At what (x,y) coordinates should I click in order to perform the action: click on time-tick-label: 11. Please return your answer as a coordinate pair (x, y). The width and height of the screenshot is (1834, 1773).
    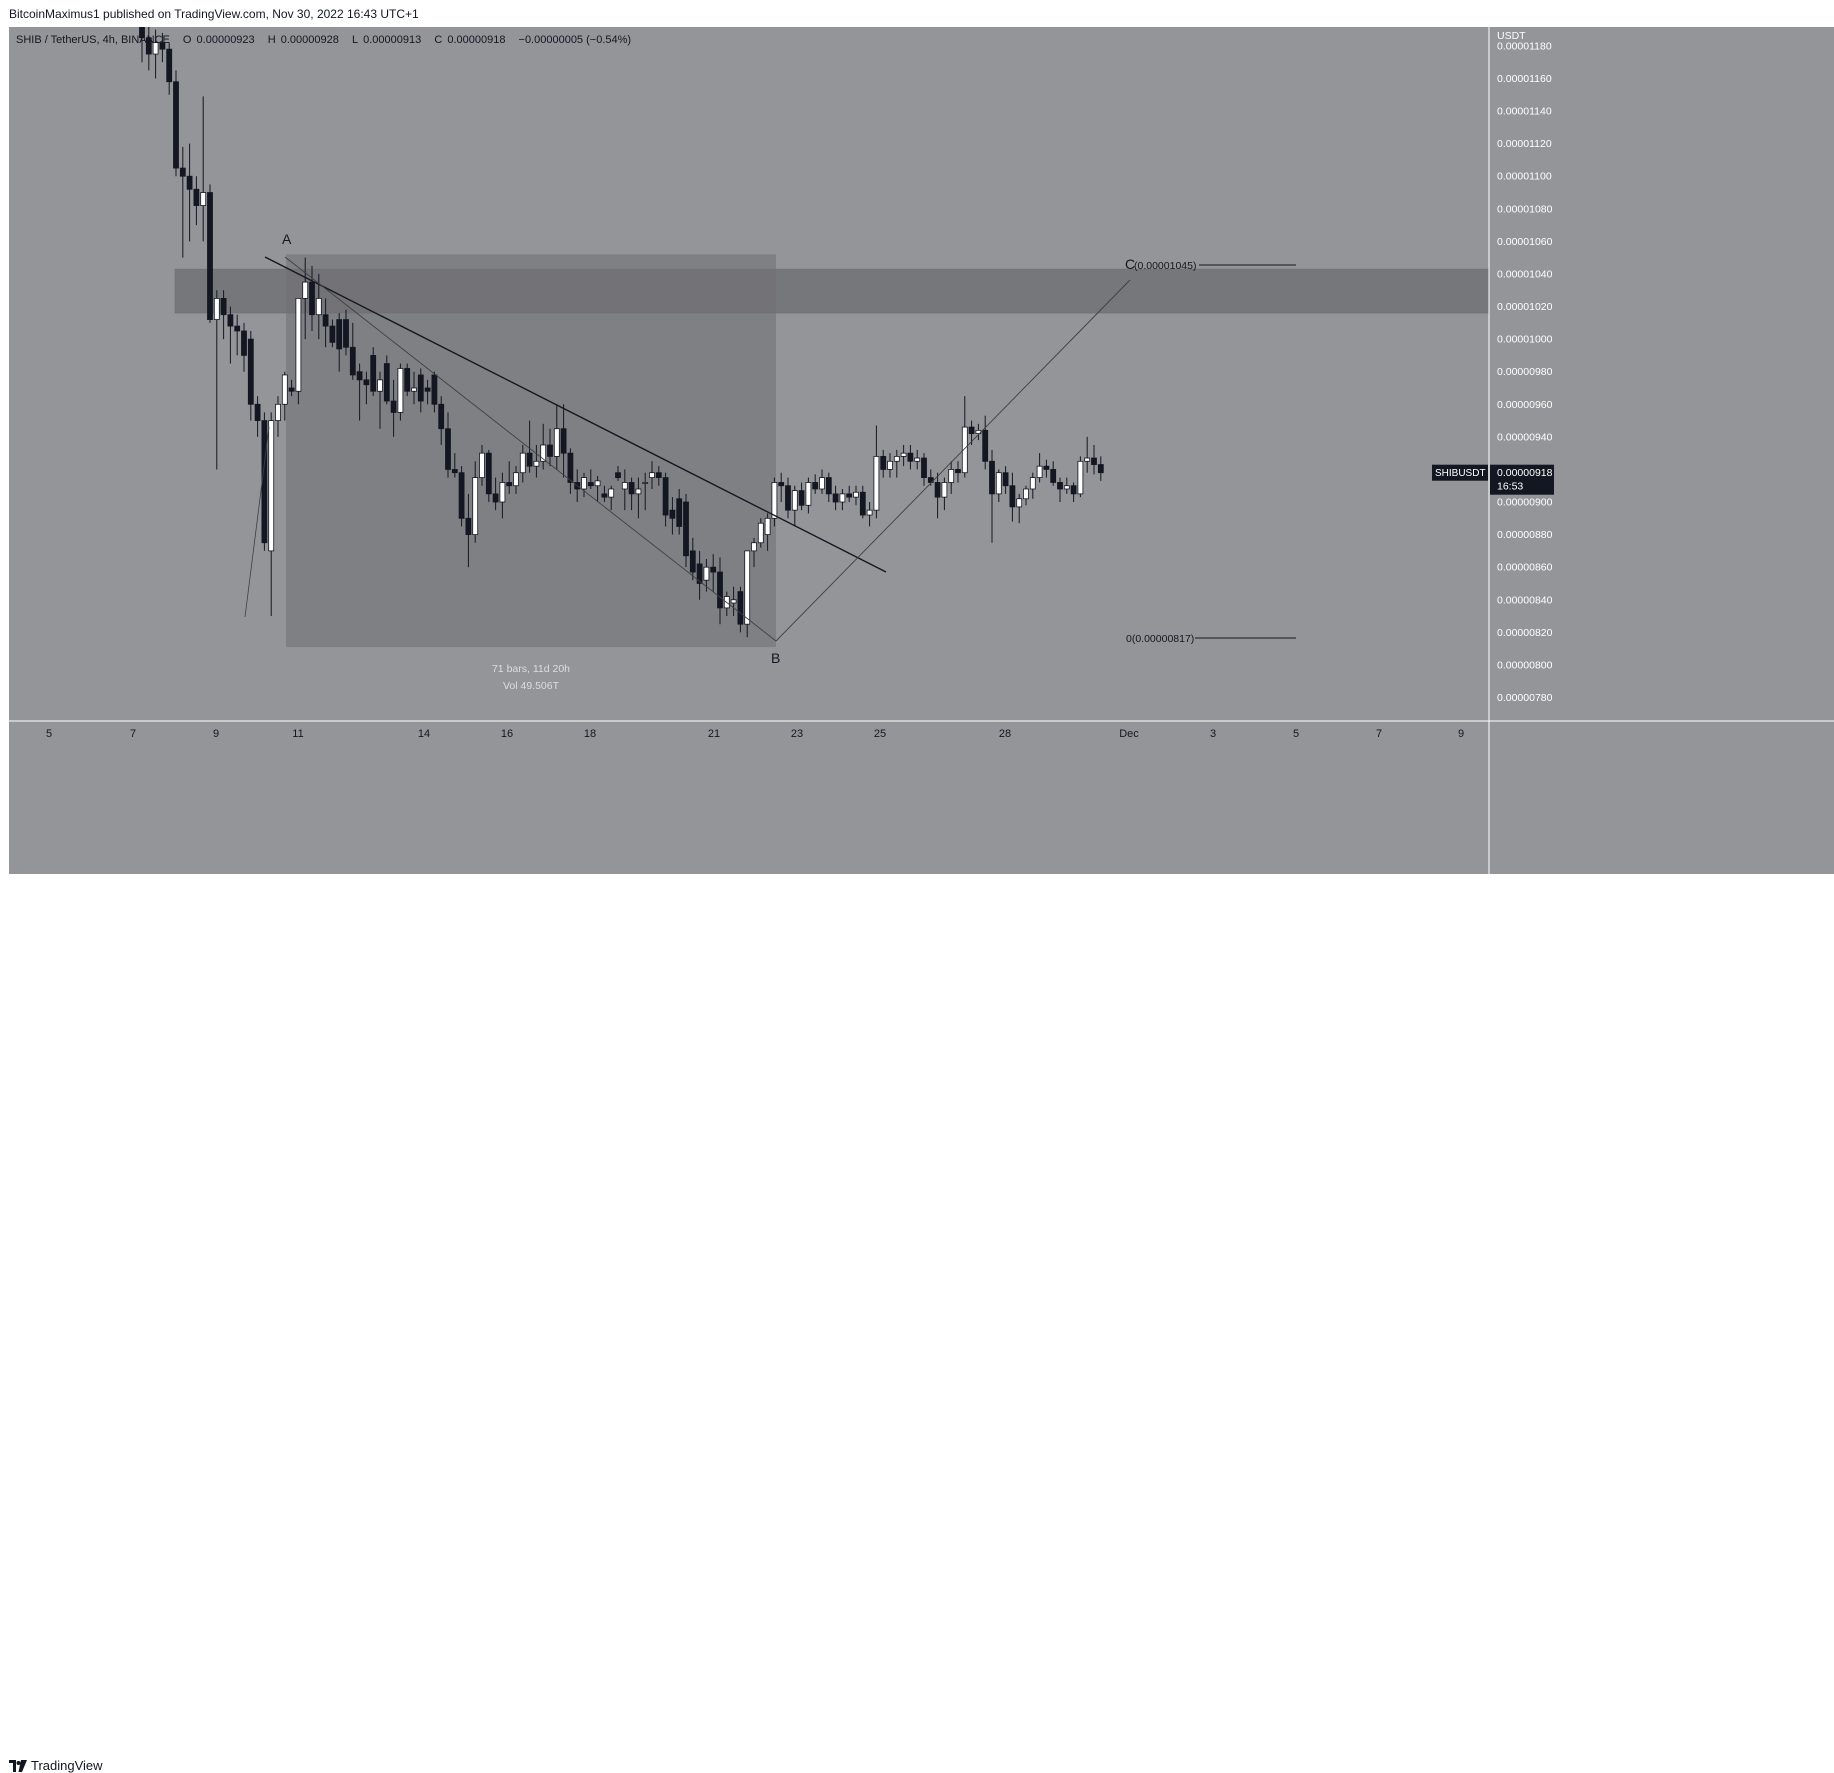
    Looking at the image, I should click on (297, 734).